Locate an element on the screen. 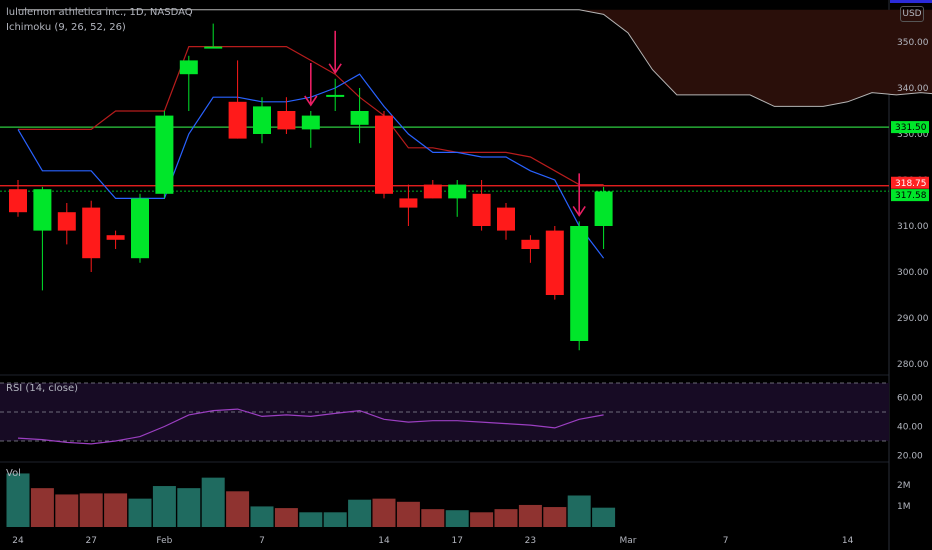  ichimoku-label: Ichimoku (9, 26, 52, 26) is located at coordinates (66, 27).